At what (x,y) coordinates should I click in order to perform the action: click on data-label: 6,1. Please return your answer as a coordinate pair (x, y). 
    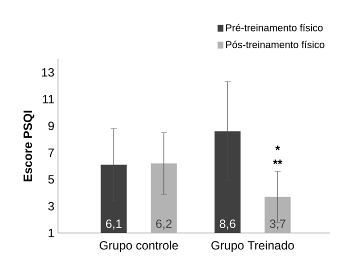
    Looking at the image, I should click on (114, 225).